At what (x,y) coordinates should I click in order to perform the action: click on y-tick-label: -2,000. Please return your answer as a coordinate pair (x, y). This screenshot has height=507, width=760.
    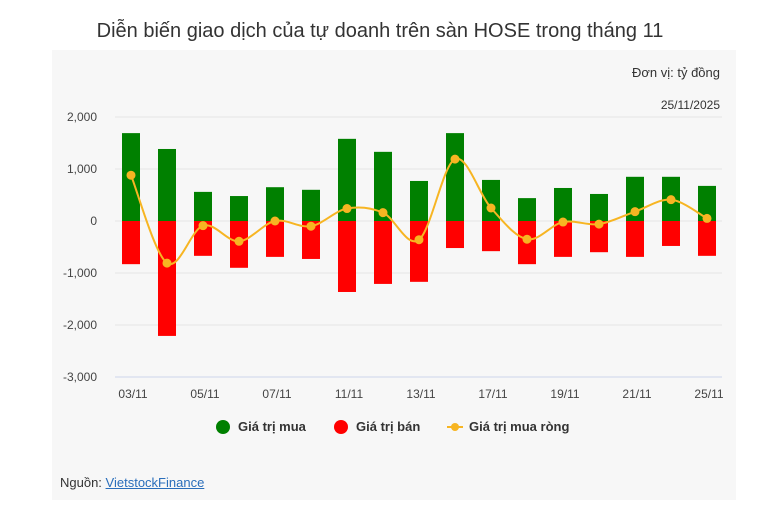
    Looking at the image, I should click on (80, 325).